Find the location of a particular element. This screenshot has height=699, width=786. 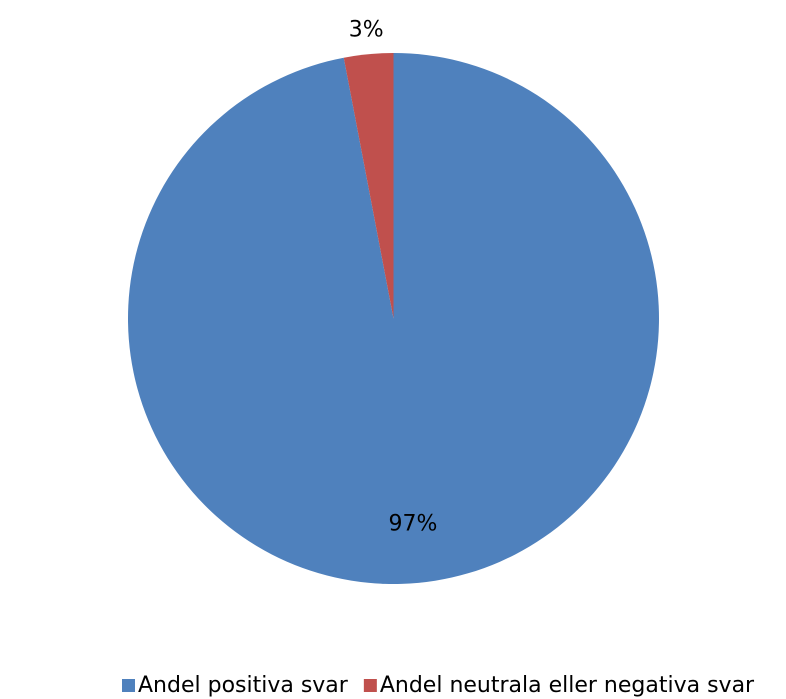

pie-slice is located at coordinates (368, 186).